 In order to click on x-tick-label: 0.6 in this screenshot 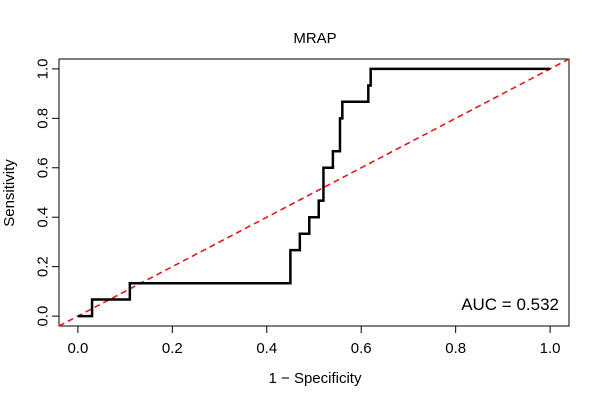, I will do `click(361, 348)`.